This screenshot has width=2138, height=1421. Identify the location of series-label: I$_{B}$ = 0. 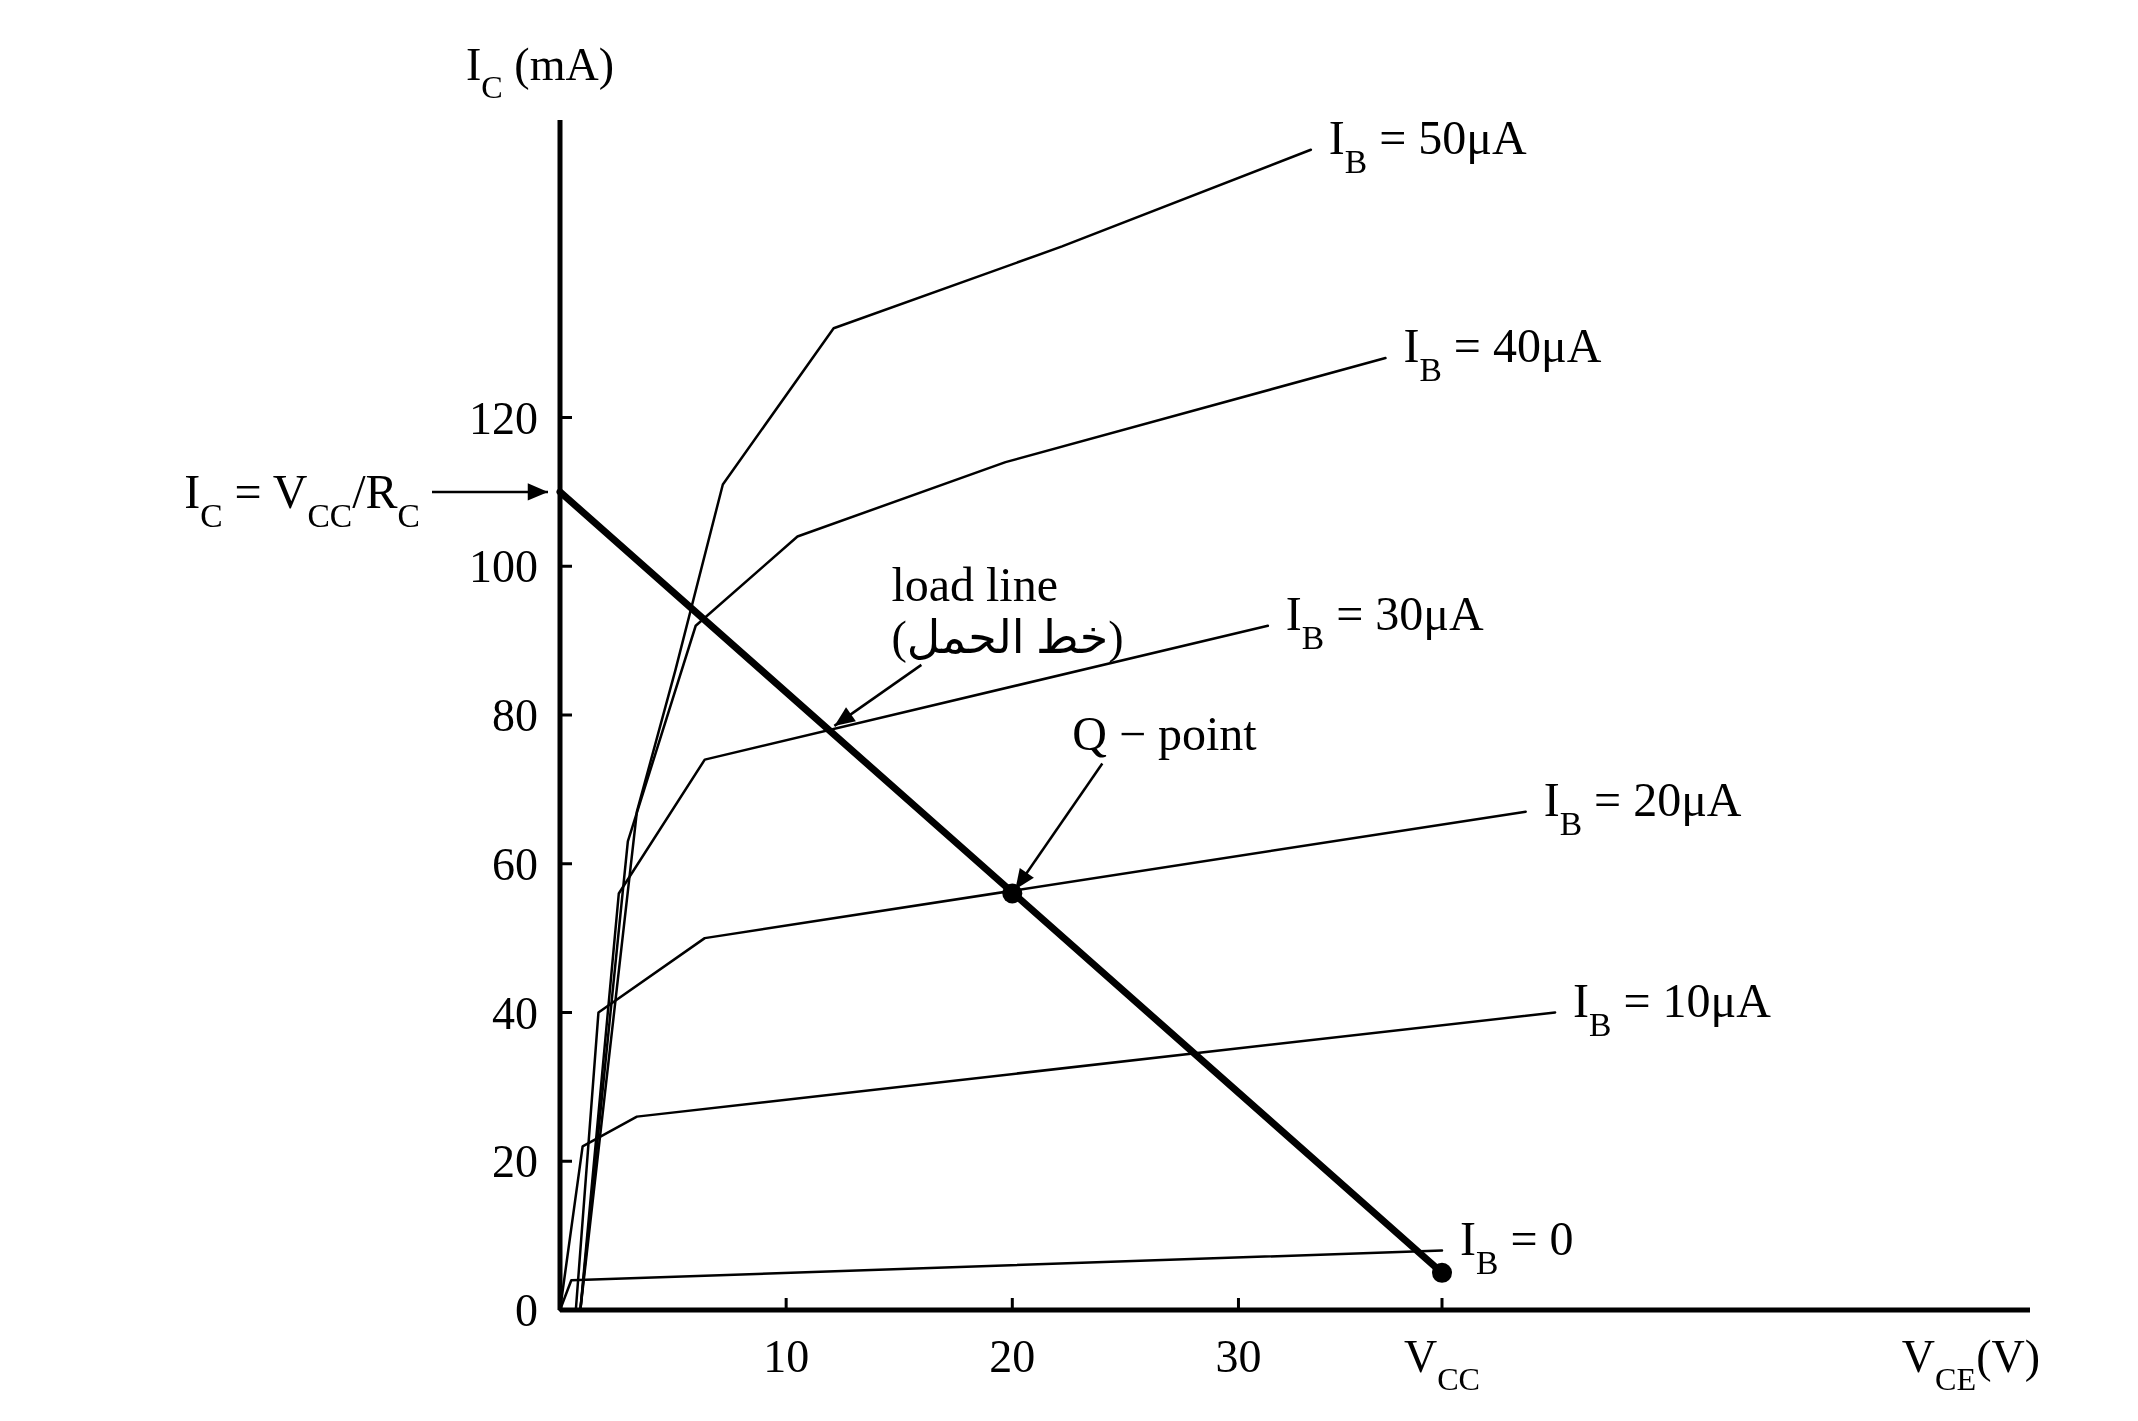
(1517, 1245).